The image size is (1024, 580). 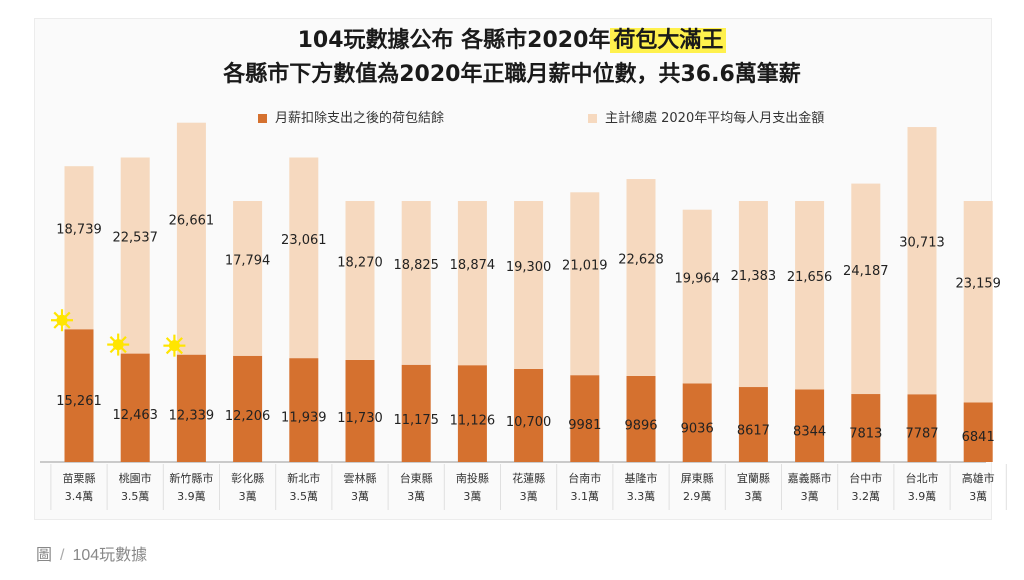 What do you see at coordinates (191, 496) in the screenshot?
I see `salary-median-label-2: 3.9萬` at bounding box center [191, 496].